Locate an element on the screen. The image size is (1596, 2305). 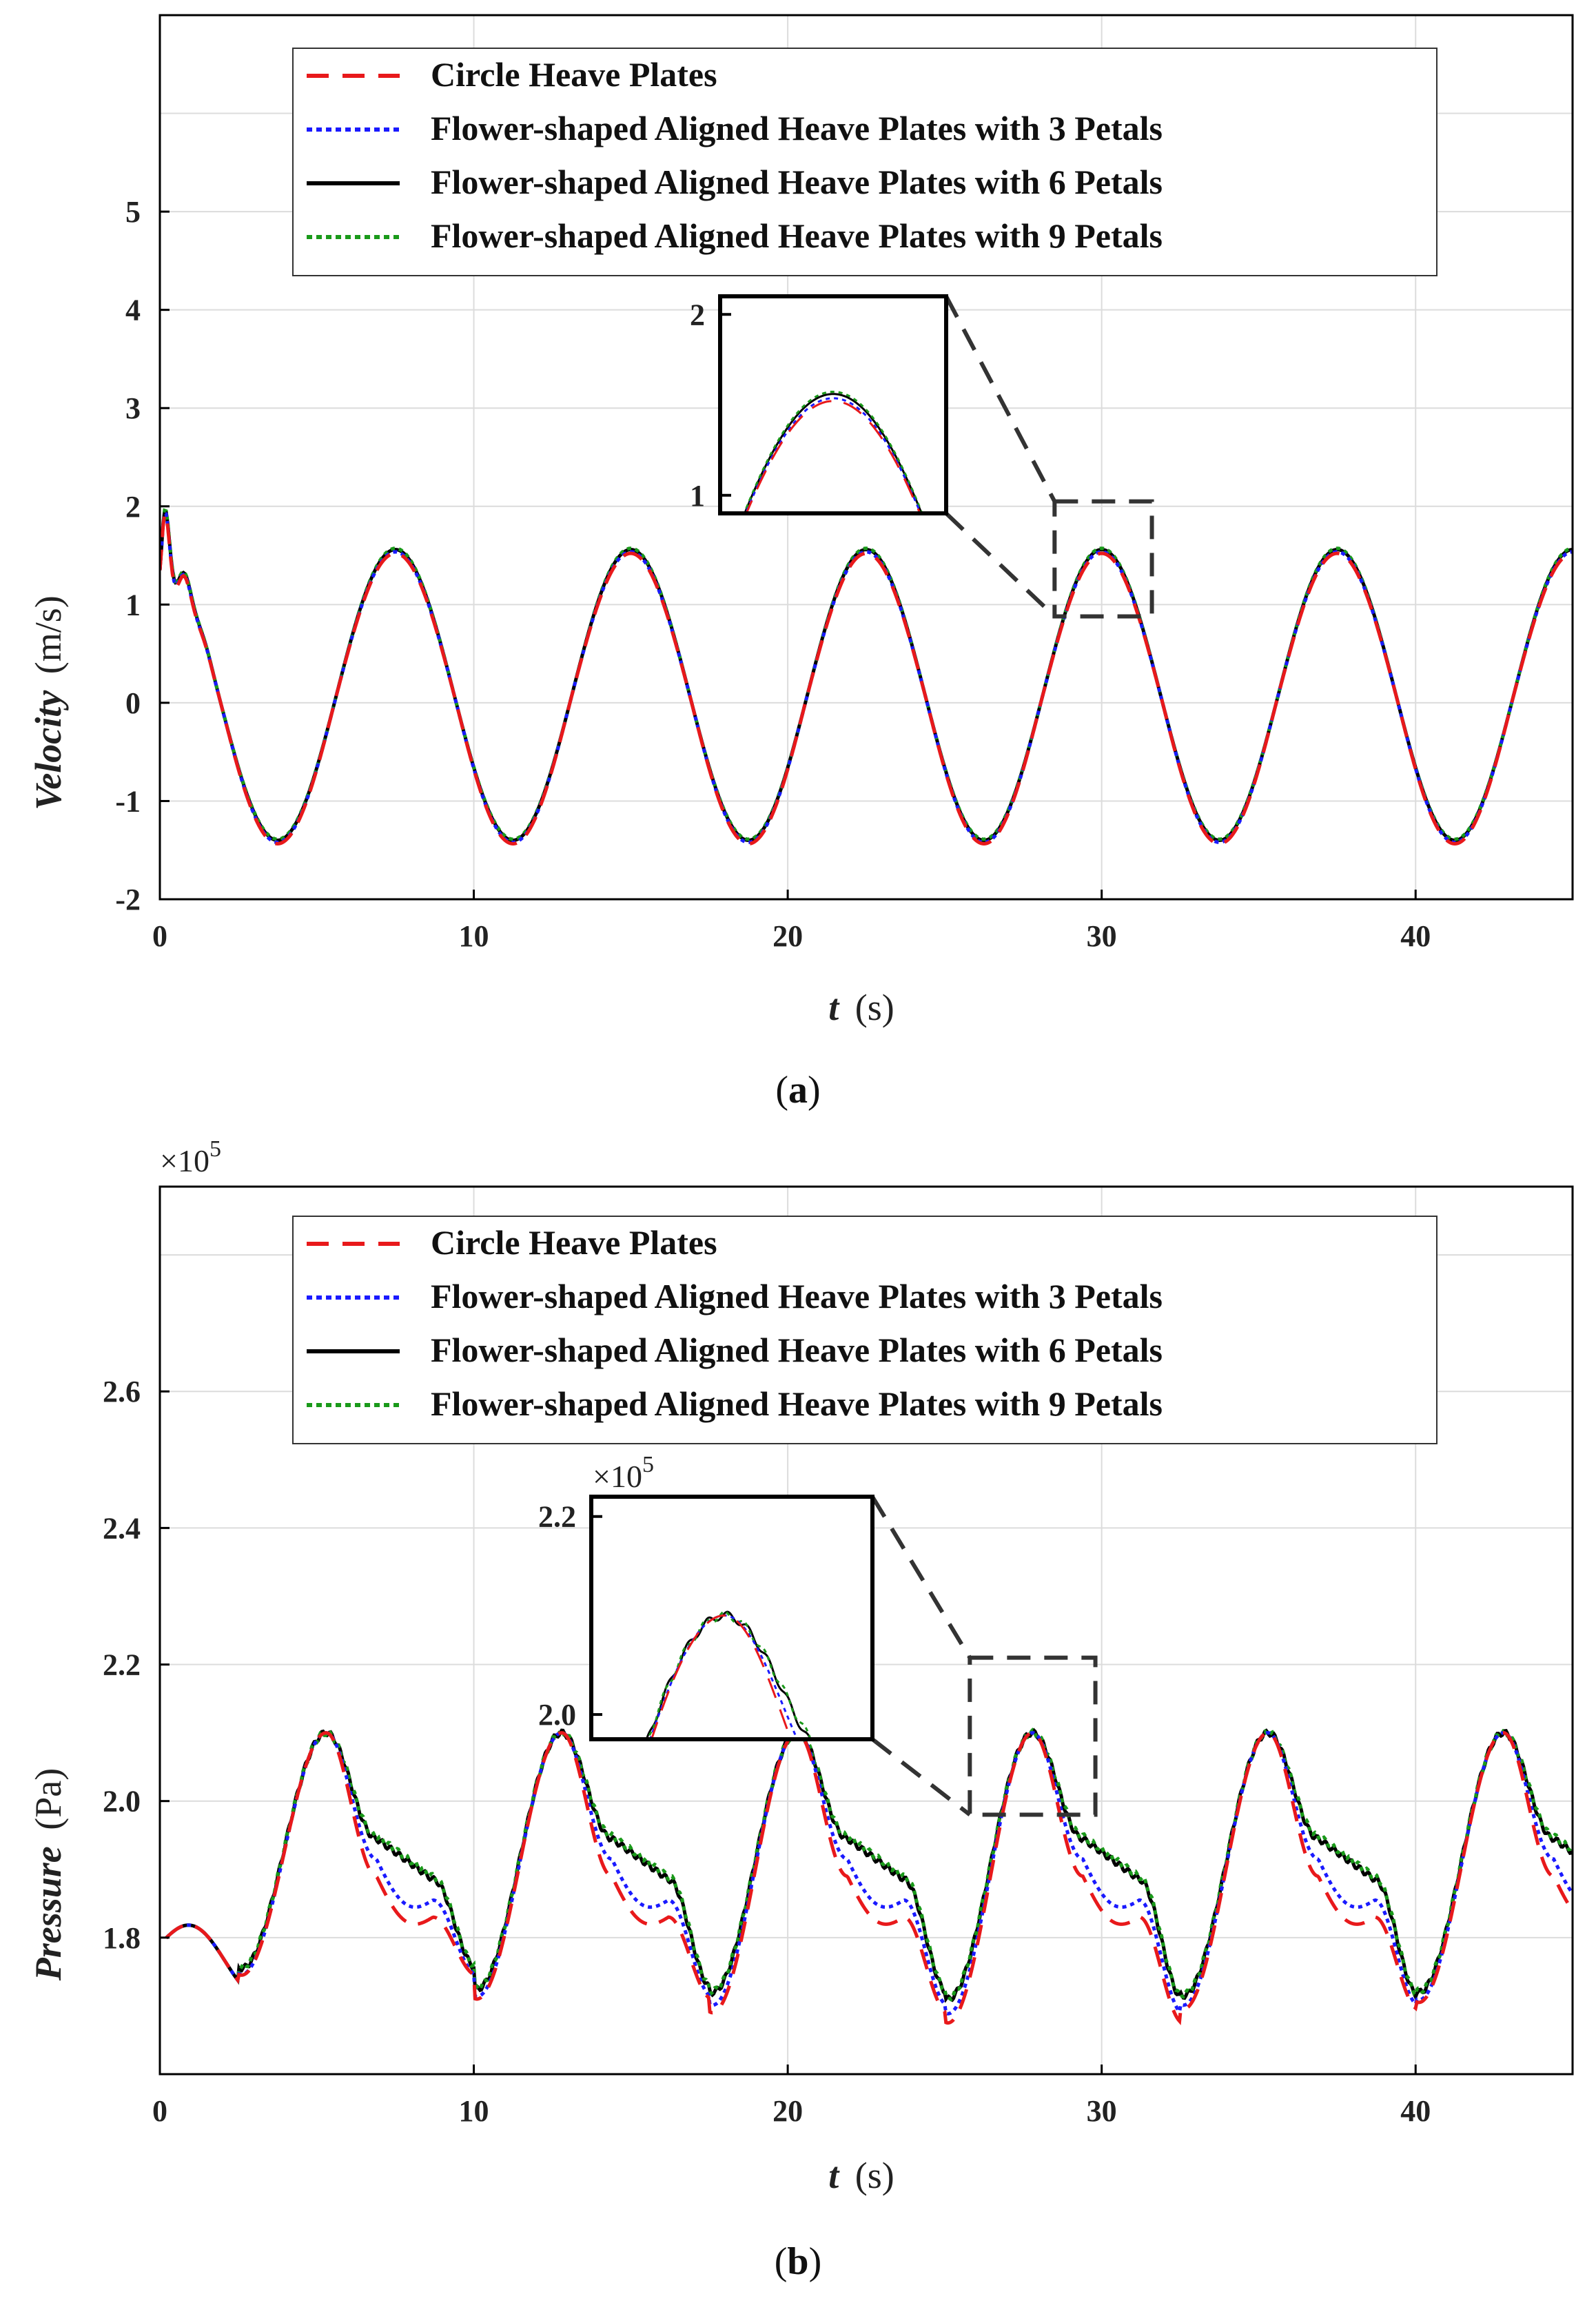
inset-background is located at coordinates (833, 404).